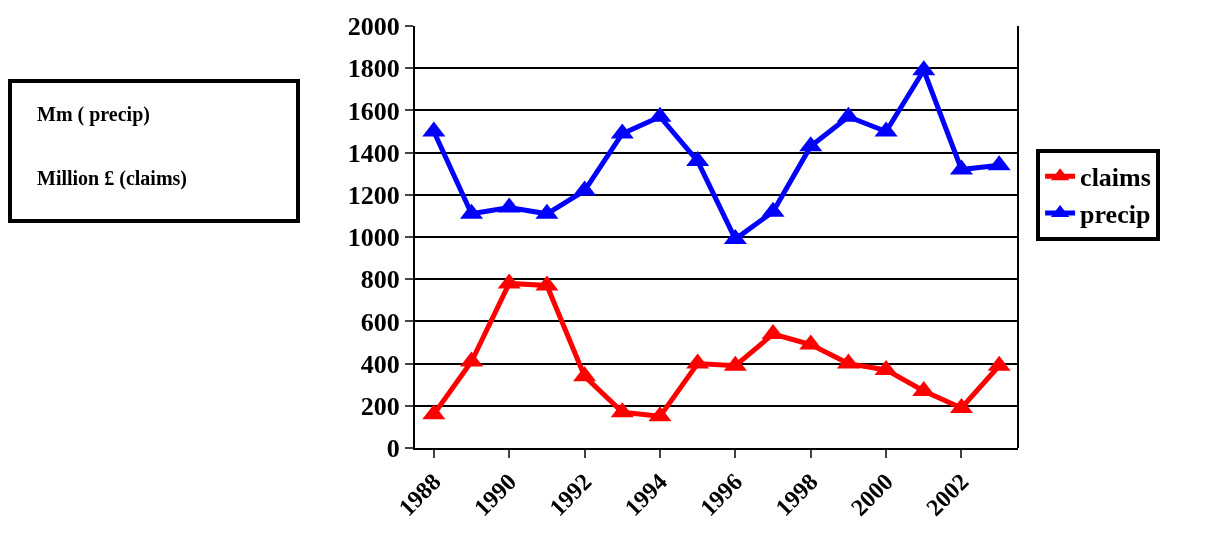 The width and height of the screenshot is (1224, 558). What do you see at coordinates (373, 27) in the screenshot?
I see `y-tick-label: 2000` at bounding box center [373, 27].